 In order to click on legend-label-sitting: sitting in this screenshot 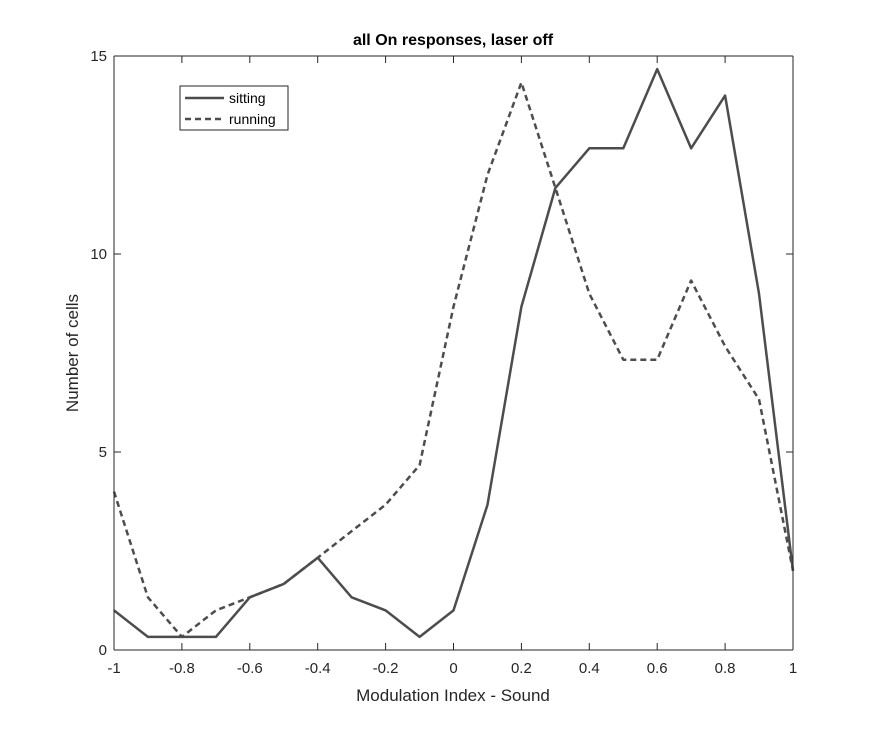, I will do `click(247, 98)`.